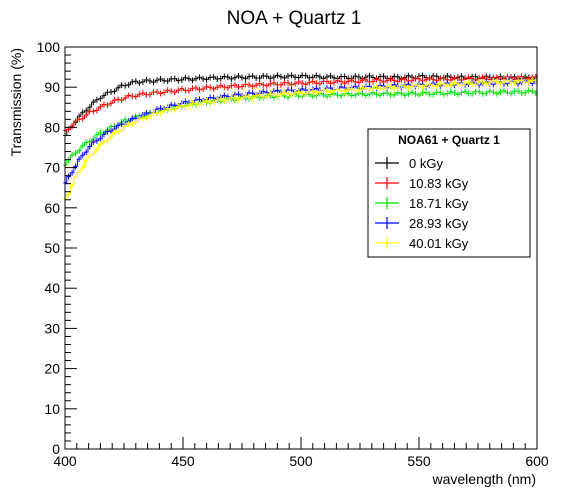 The width and height of the screenshot is (562, 494). Describe the element at coordinates (52, 127) in the screenshot. I see `y-tick-label: 80` at that location.